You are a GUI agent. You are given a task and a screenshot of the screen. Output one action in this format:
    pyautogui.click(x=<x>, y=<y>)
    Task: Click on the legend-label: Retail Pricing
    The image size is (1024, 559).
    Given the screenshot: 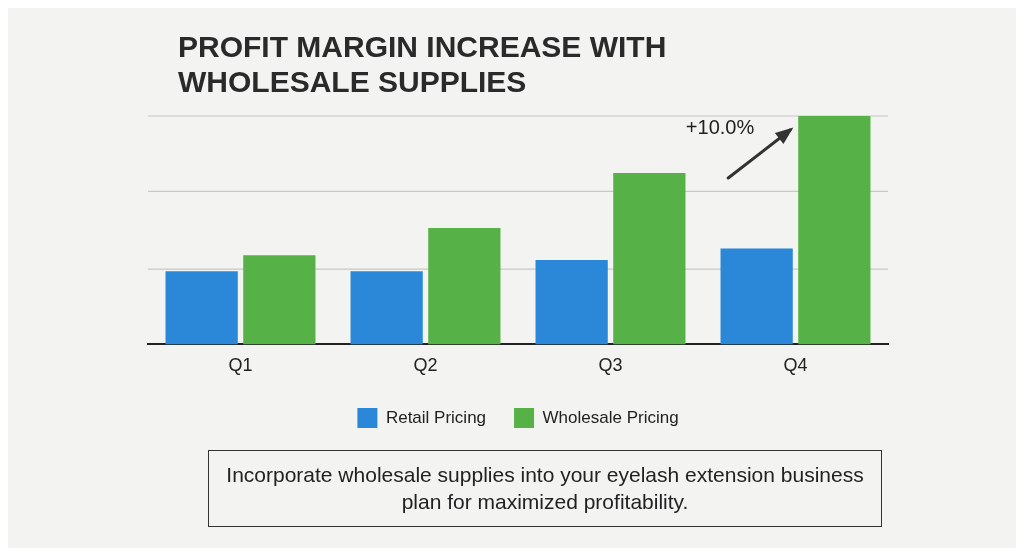 What is the action you would take?
    pyautogui.click(x=436, y=417)
    